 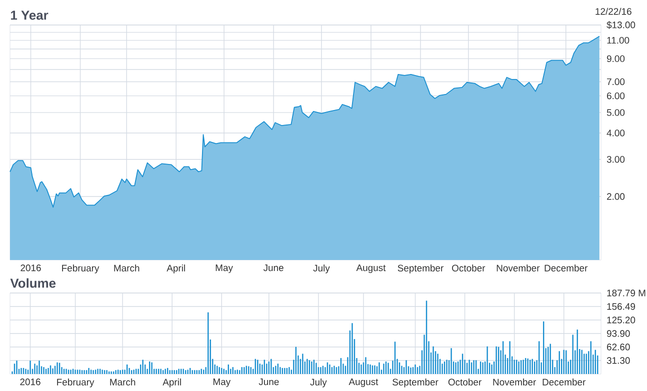 What do you see at coordinates (615, 58) in the screenshot?
I see `y-tick-label: 9.00` at bounding box center [615, 58].